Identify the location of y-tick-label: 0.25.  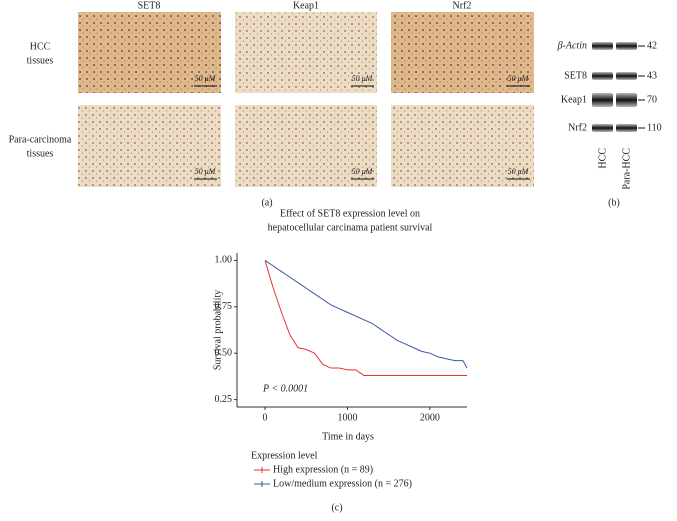
(224, 399).